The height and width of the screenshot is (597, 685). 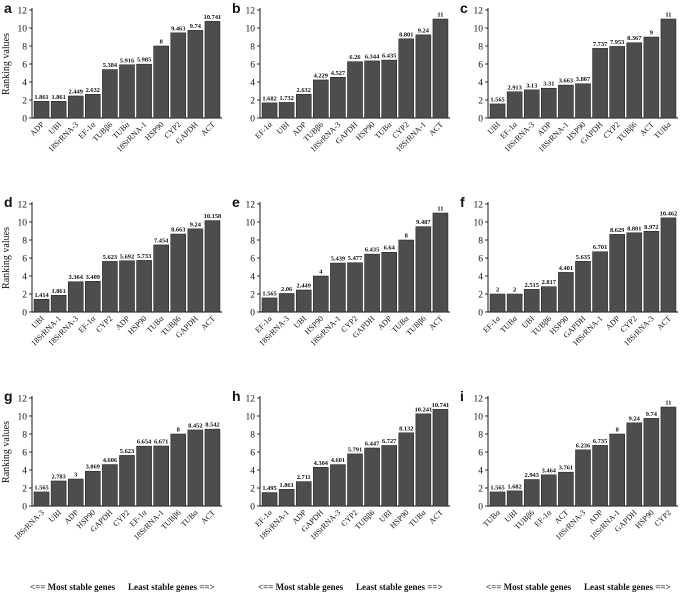 What do you see at coordinates (110, 460) in the screenshot?
I see `bar-value-label: 4.606` at bounding box center [110, 460].